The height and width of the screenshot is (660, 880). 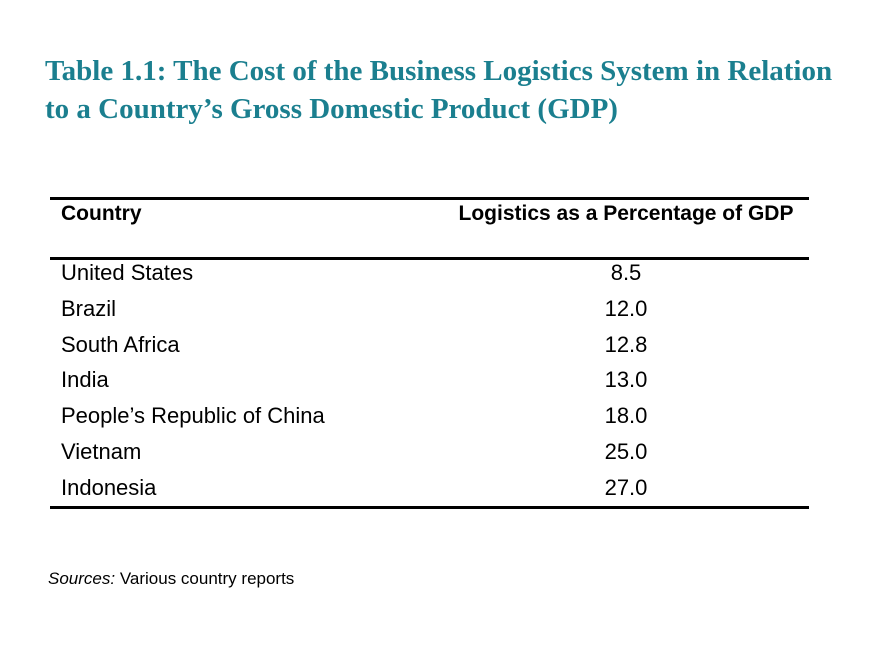 What do you see at coordinates (120, 344) in the screenshot?
I see `table-cell: South Africa` at bounding box center [120, 344].